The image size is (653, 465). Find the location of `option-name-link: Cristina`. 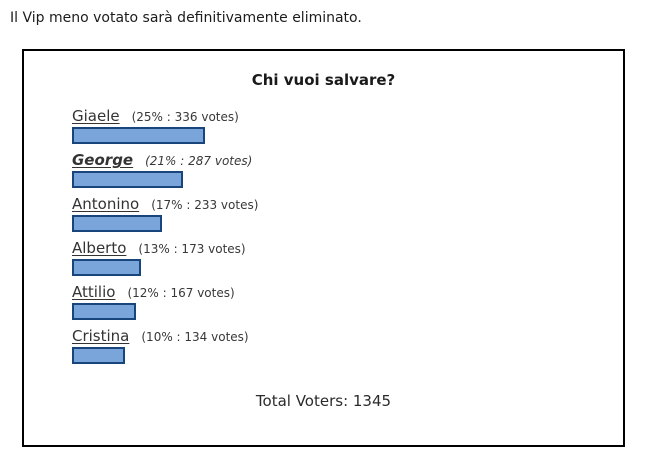

option-name-link: Cristina is located at coordinates (101, 336).